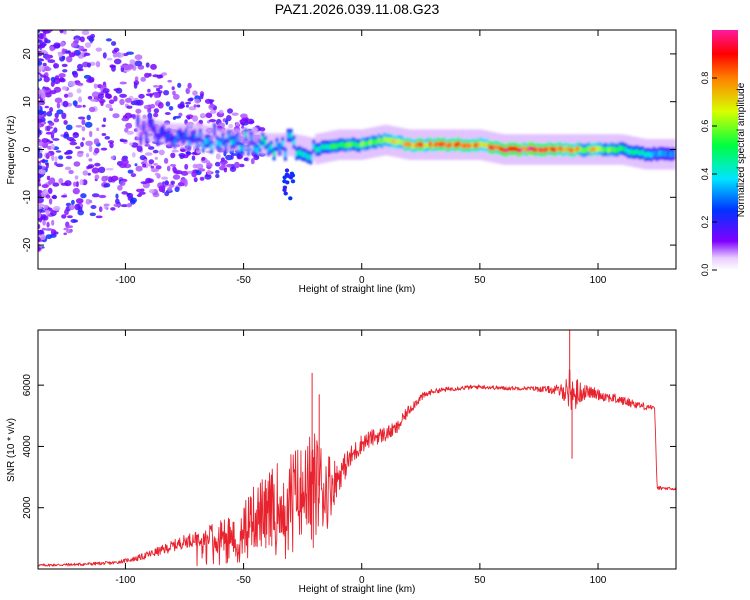  Describe the element at coordinates (27, 507) in the screenshot. I see `snr-y-tick-label: 2000` at that location.